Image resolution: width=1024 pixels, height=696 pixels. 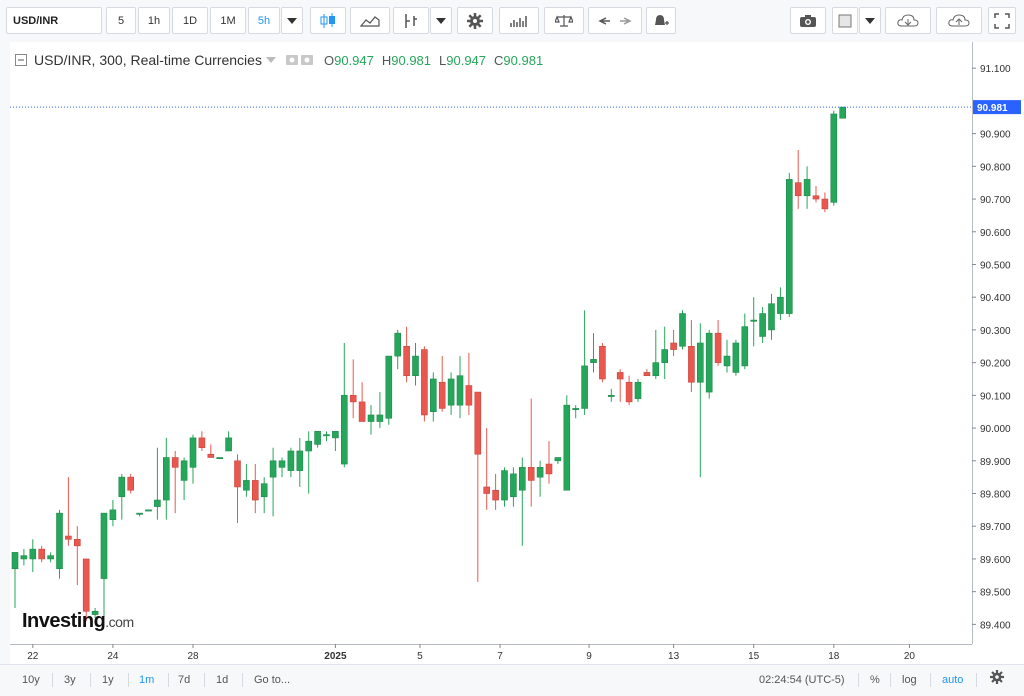 What do you see at coordinates (910, 656) in the screenshot?
I see `x-tick-label: 20` at bounding box center [910, 656].